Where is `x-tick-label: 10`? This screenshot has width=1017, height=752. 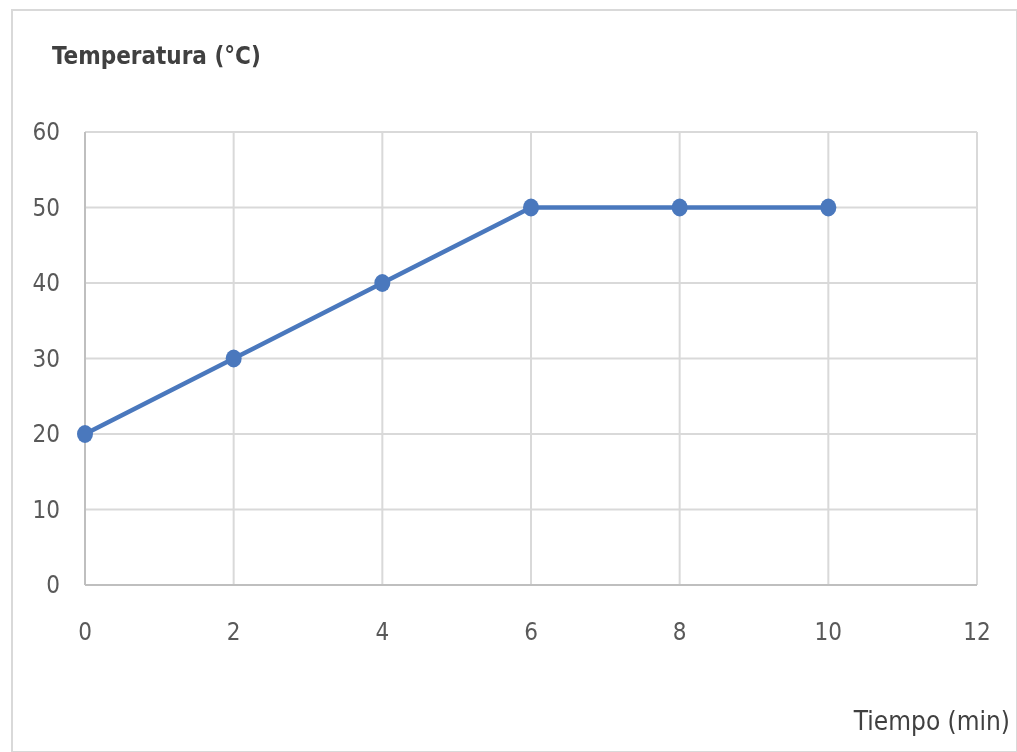 x-tick-label: 10 is located at coordinates (828, 632).